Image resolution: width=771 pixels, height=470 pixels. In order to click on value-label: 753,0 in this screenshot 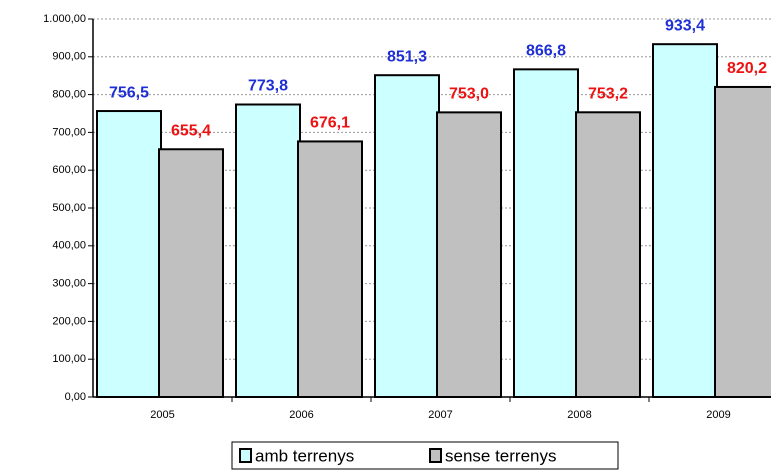, I will do `click(469, 94)`.